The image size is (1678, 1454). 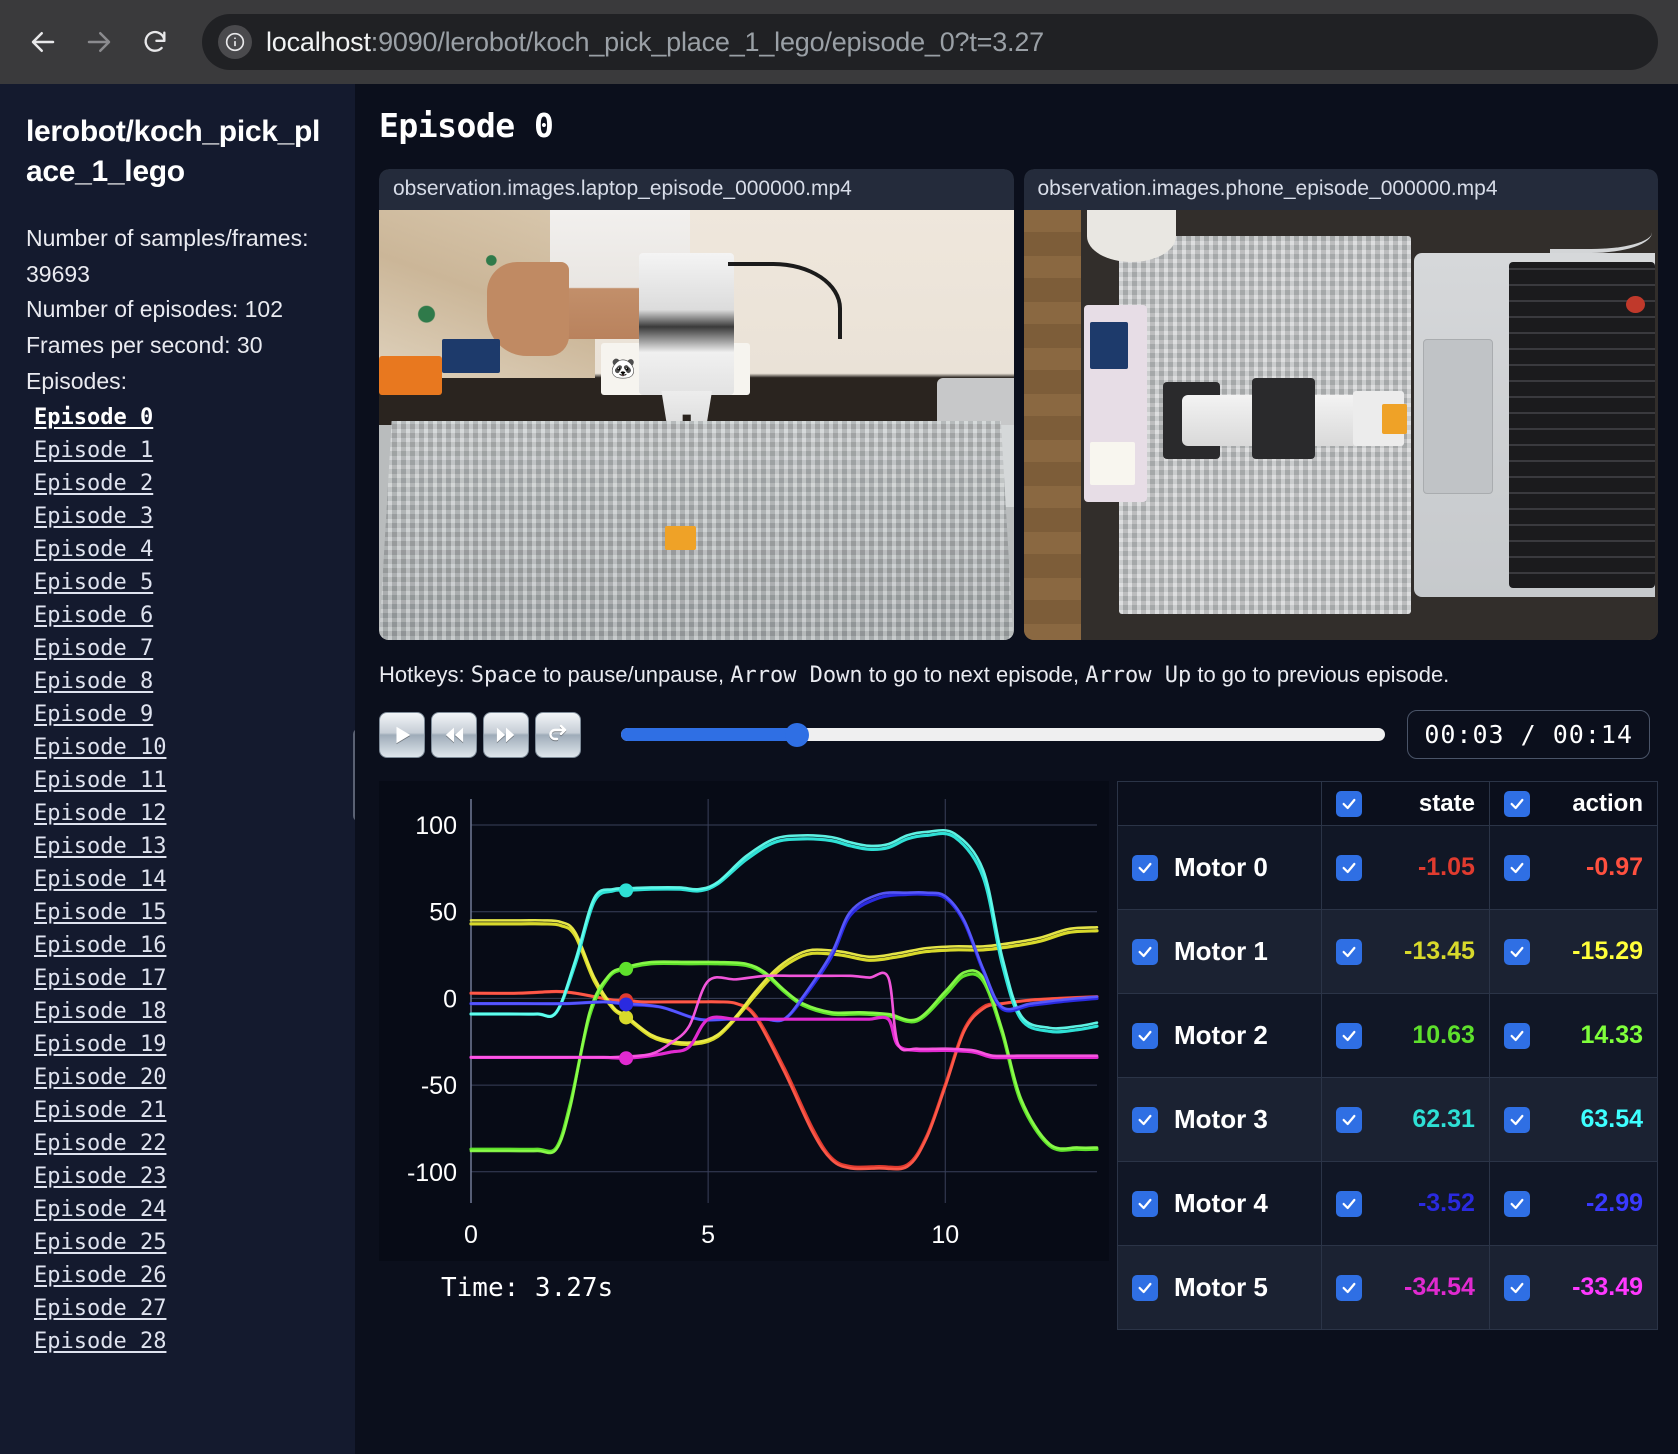 I want to click on seek-bar, so click(x=1003, y=735).